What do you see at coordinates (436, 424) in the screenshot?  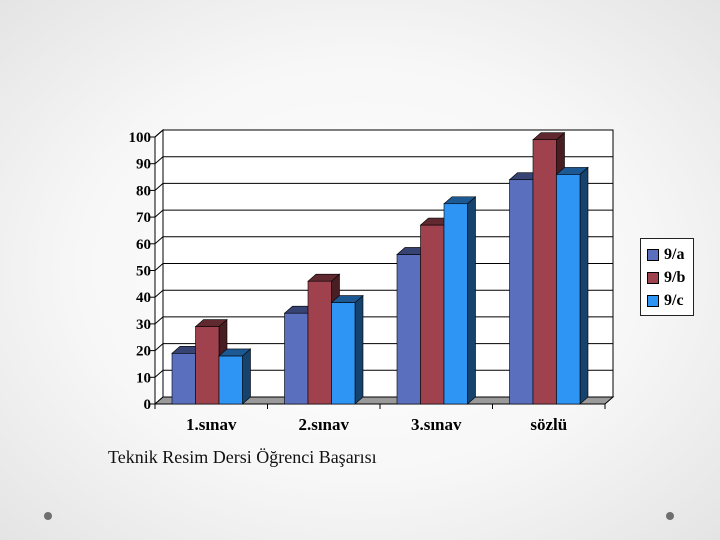 I see `x-tick-label: 3.sınav` at bounding box center [436, 424].